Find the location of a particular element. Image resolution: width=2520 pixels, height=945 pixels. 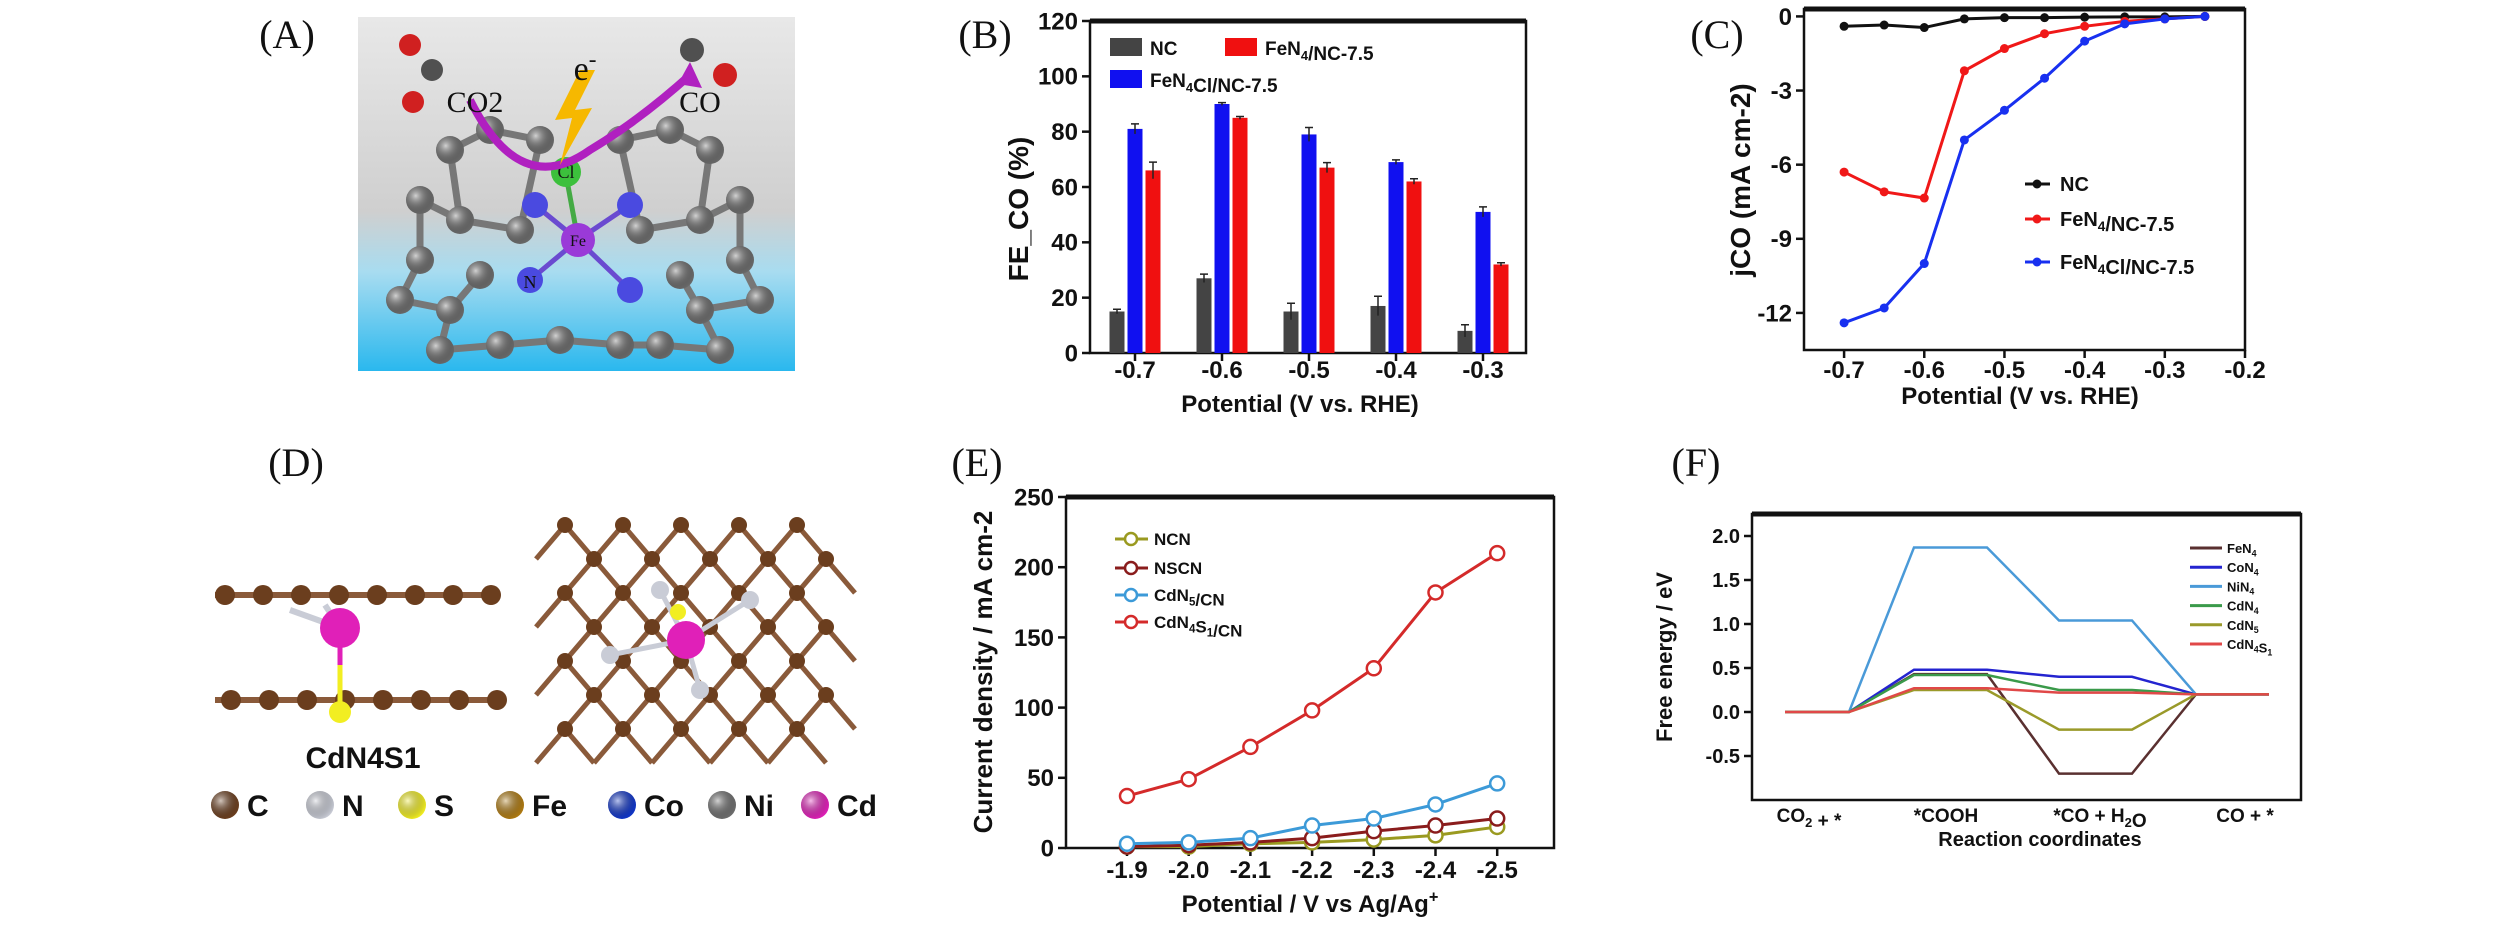

co2-atom is located at coordinates (413, 102).